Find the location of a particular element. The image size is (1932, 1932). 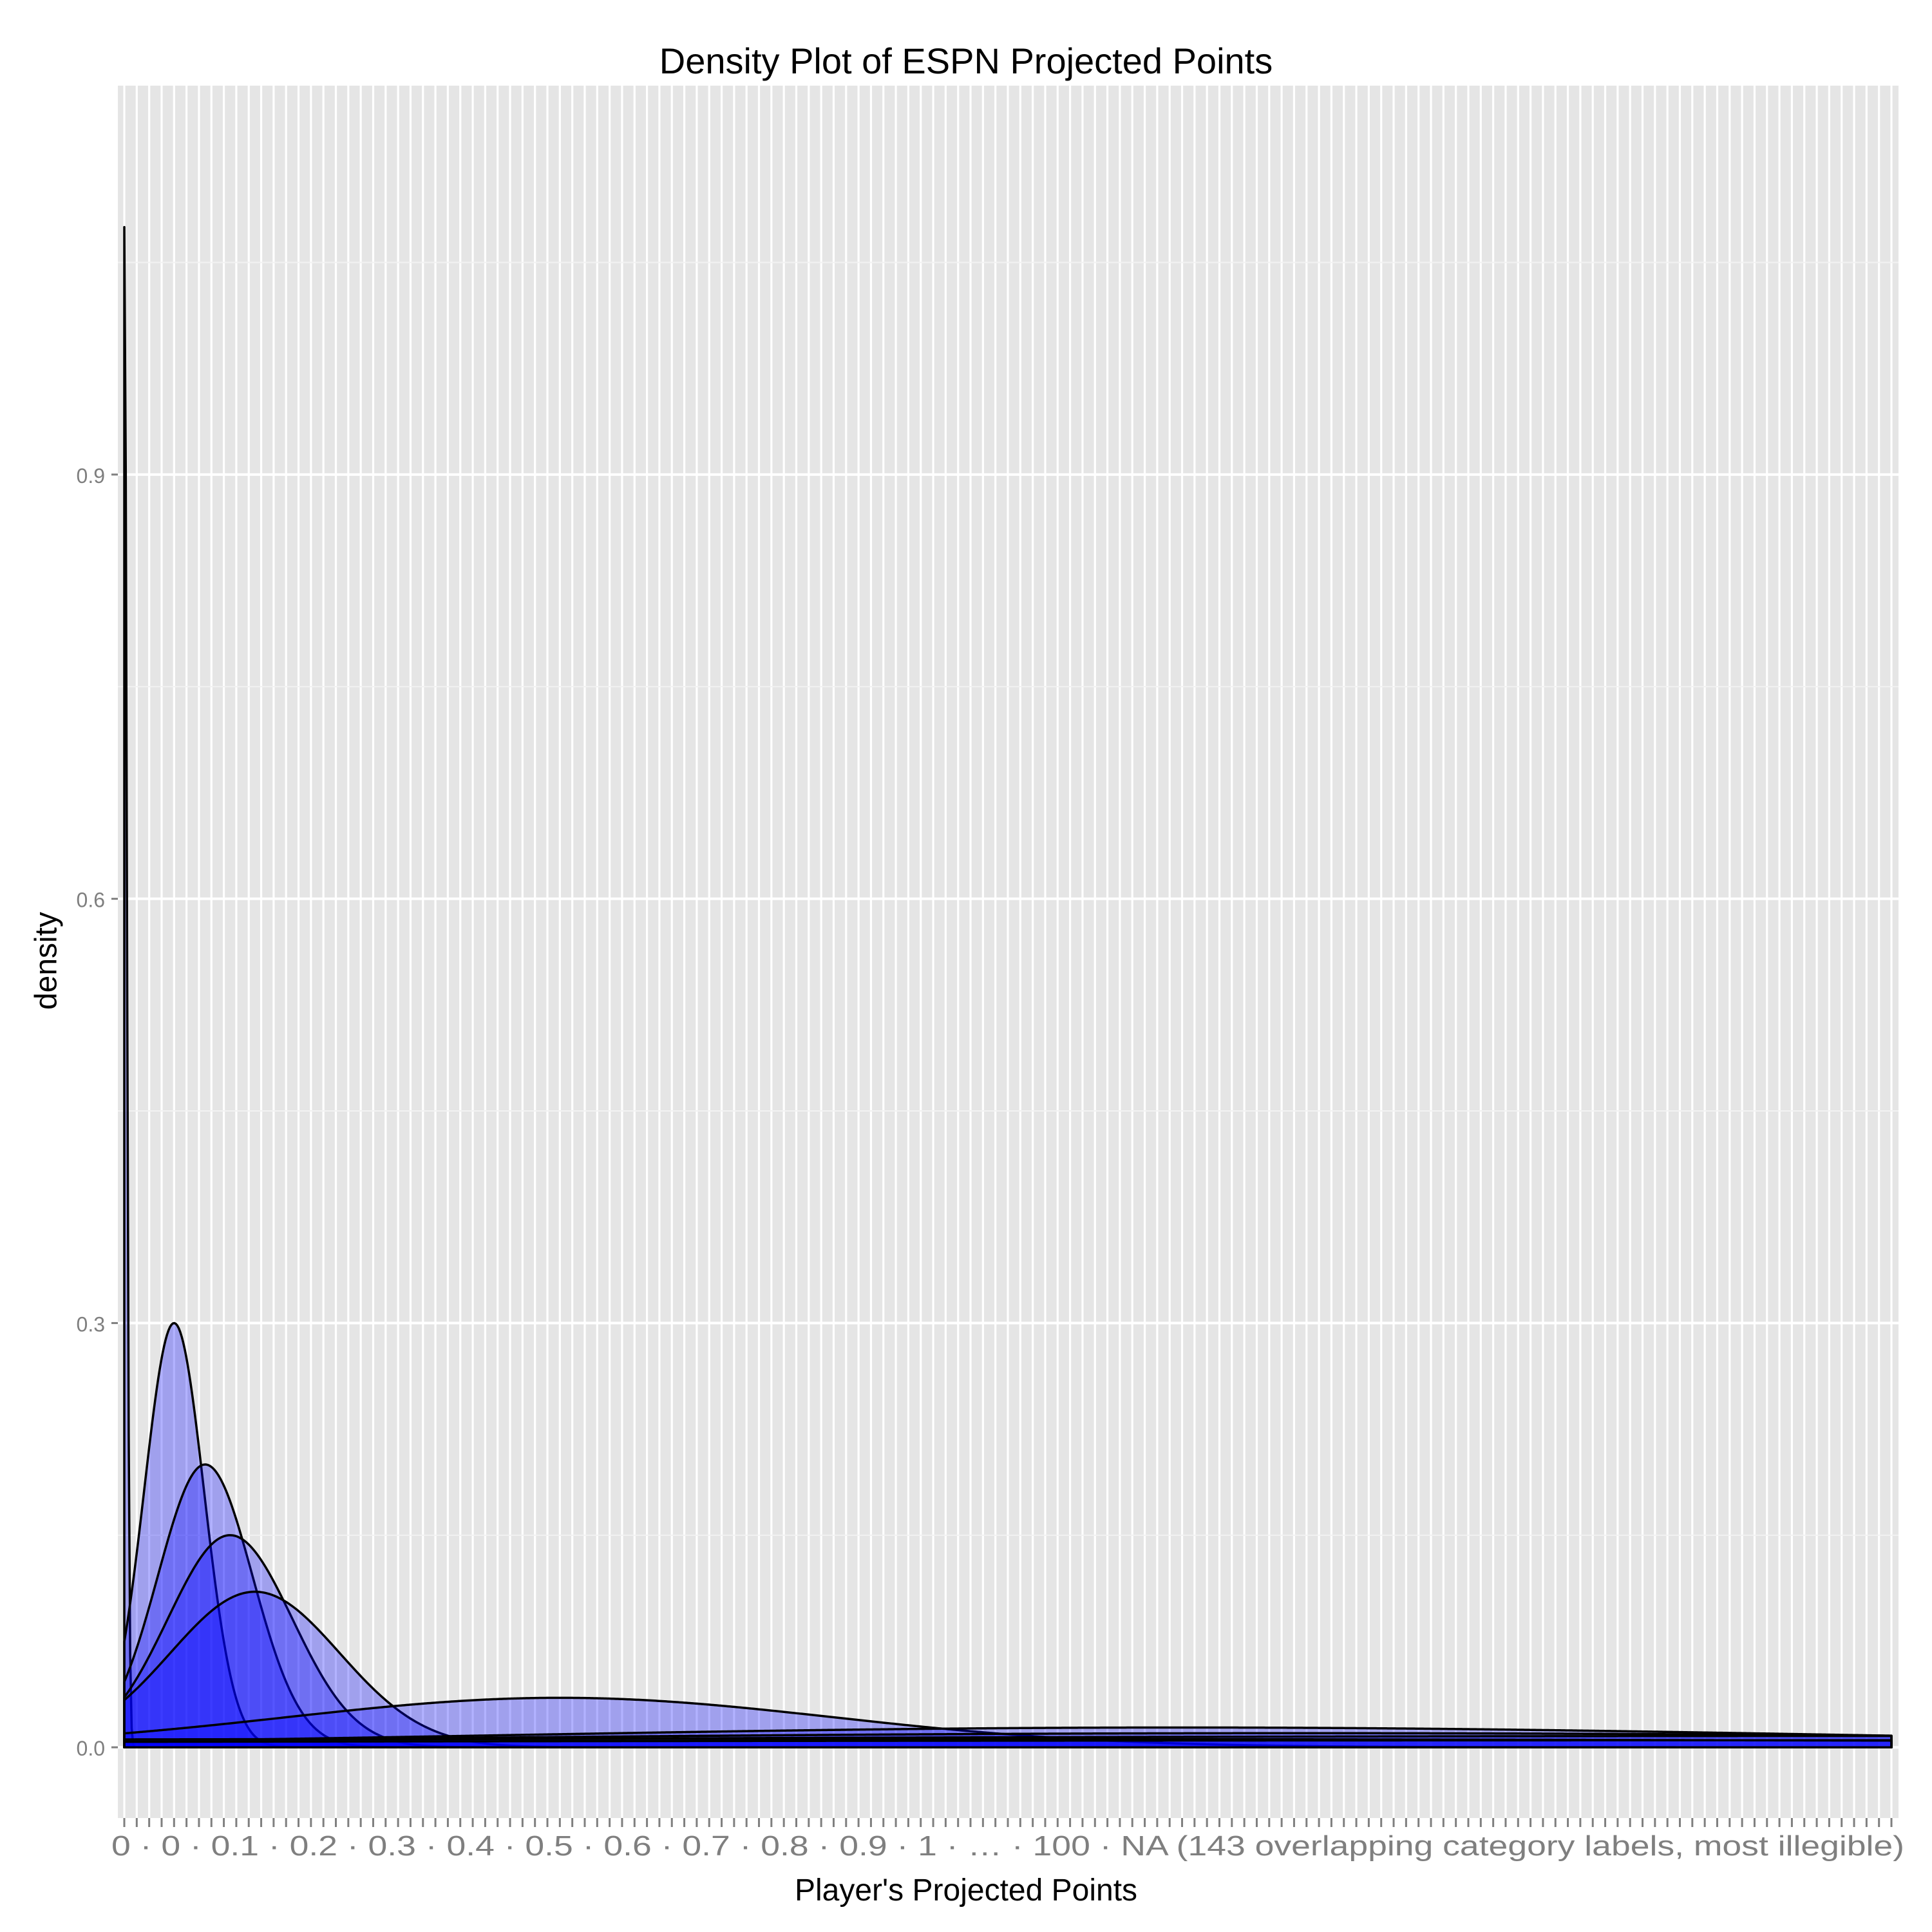

y-tick-label: 0.6 is located at coordinates (91, 901).